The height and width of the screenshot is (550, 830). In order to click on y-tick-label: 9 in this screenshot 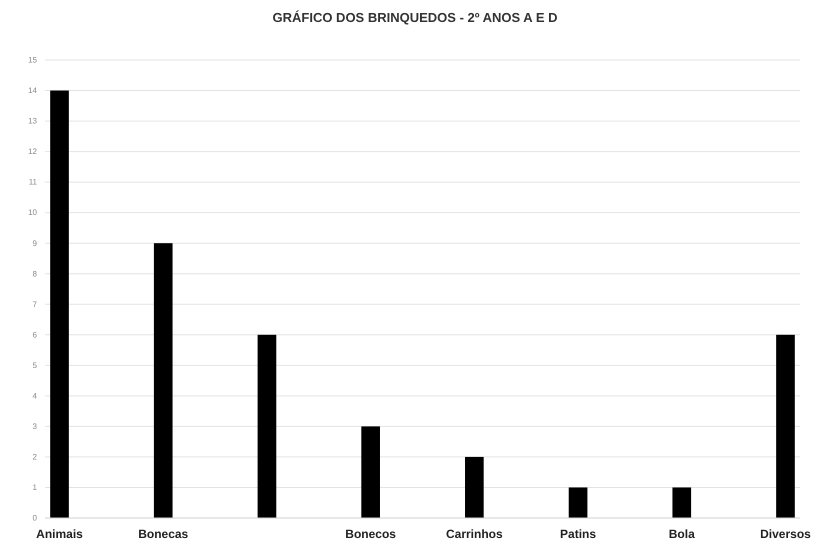, I will do `click(35, 243)`.